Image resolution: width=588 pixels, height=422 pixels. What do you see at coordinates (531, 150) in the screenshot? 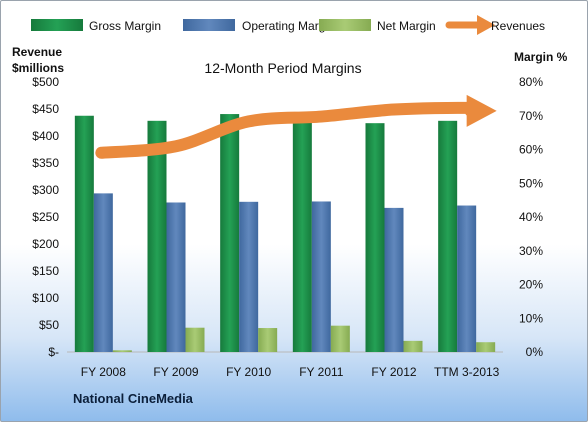
I see `right-tick-label: 60%` at bounding box center [531, 150].